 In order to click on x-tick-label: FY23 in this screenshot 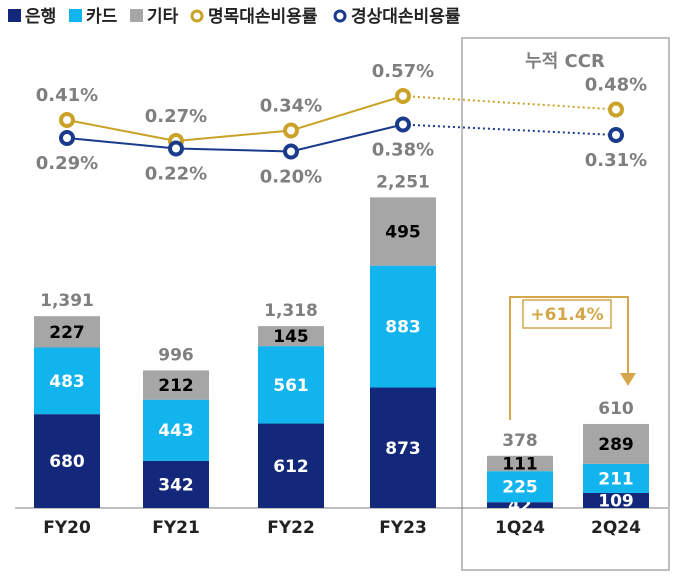, I will do `click(403, 528)`.